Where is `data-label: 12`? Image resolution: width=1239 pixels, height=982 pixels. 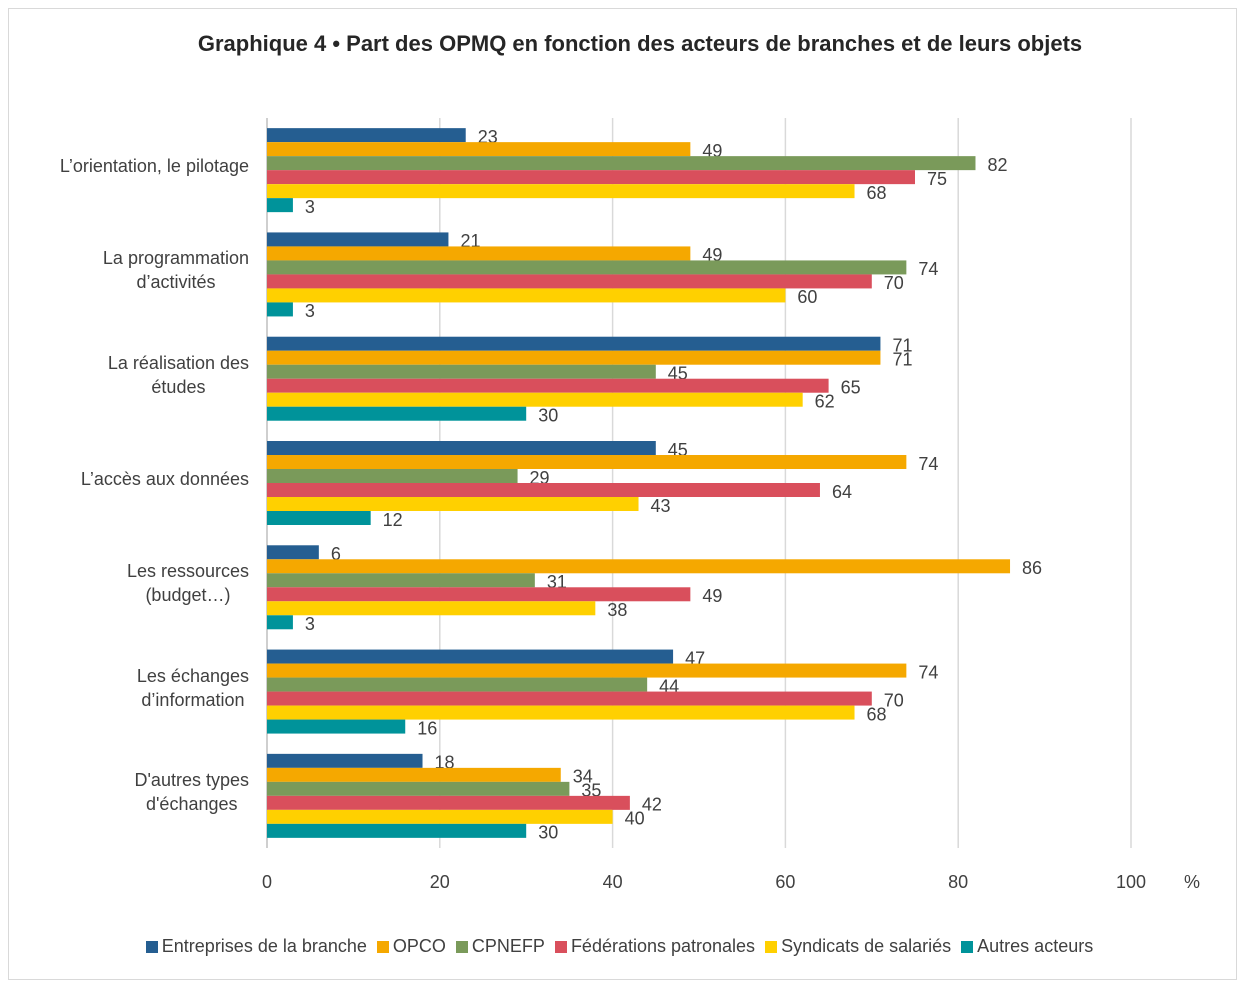
data-label: 12 is located at coordinates (393, 520).